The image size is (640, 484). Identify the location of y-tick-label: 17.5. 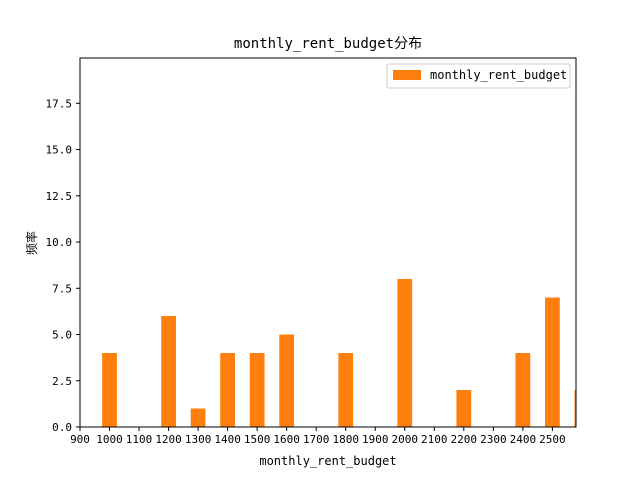
(59, 103).